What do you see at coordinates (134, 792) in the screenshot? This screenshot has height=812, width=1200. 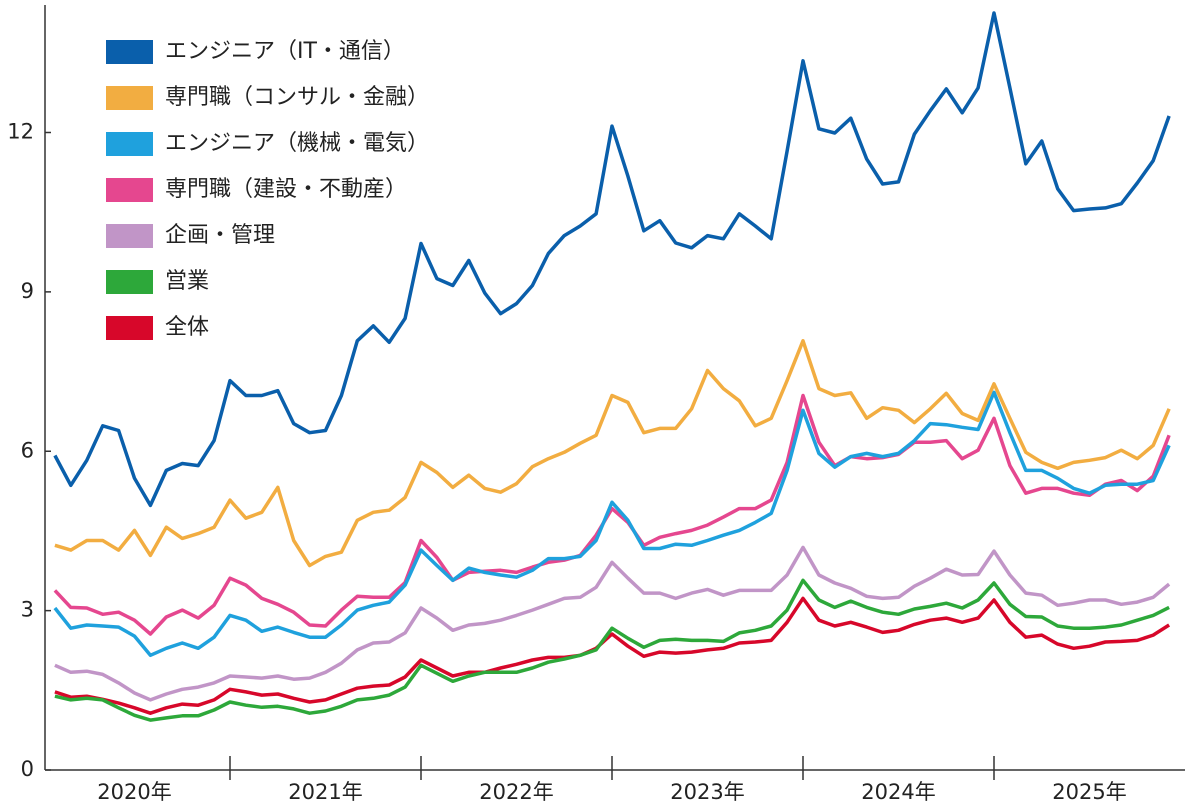 I see `x-tick-label: 2020年` at bounding box center [134, 792].